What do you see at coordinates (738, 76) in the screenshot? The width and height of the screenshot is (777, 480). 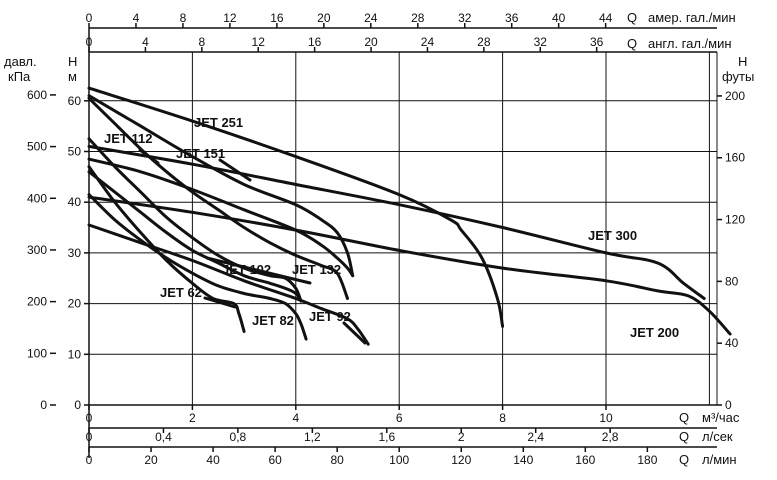 I see `right-ft-title-2: футы` at bounding box center [738, 76].